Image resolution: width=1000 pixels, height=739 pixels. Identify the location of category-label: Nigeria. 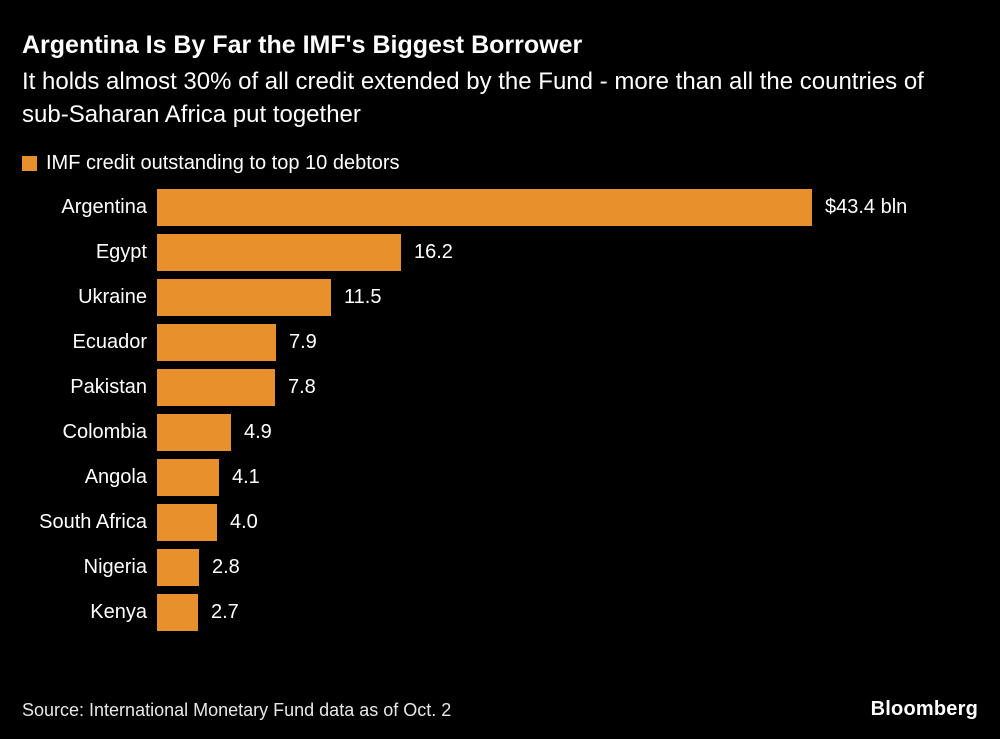
(115, 566).